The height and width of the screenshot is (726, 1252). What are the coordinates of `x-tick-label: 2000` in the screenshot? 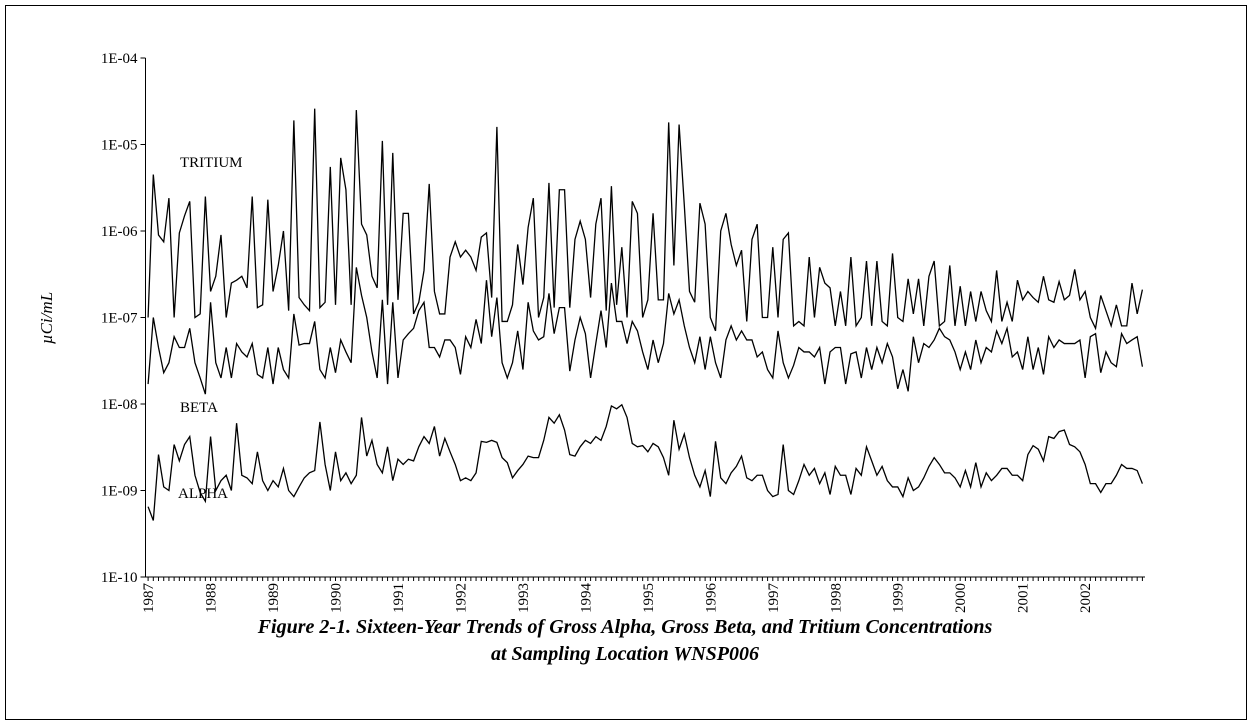 It's located at (961, 598).